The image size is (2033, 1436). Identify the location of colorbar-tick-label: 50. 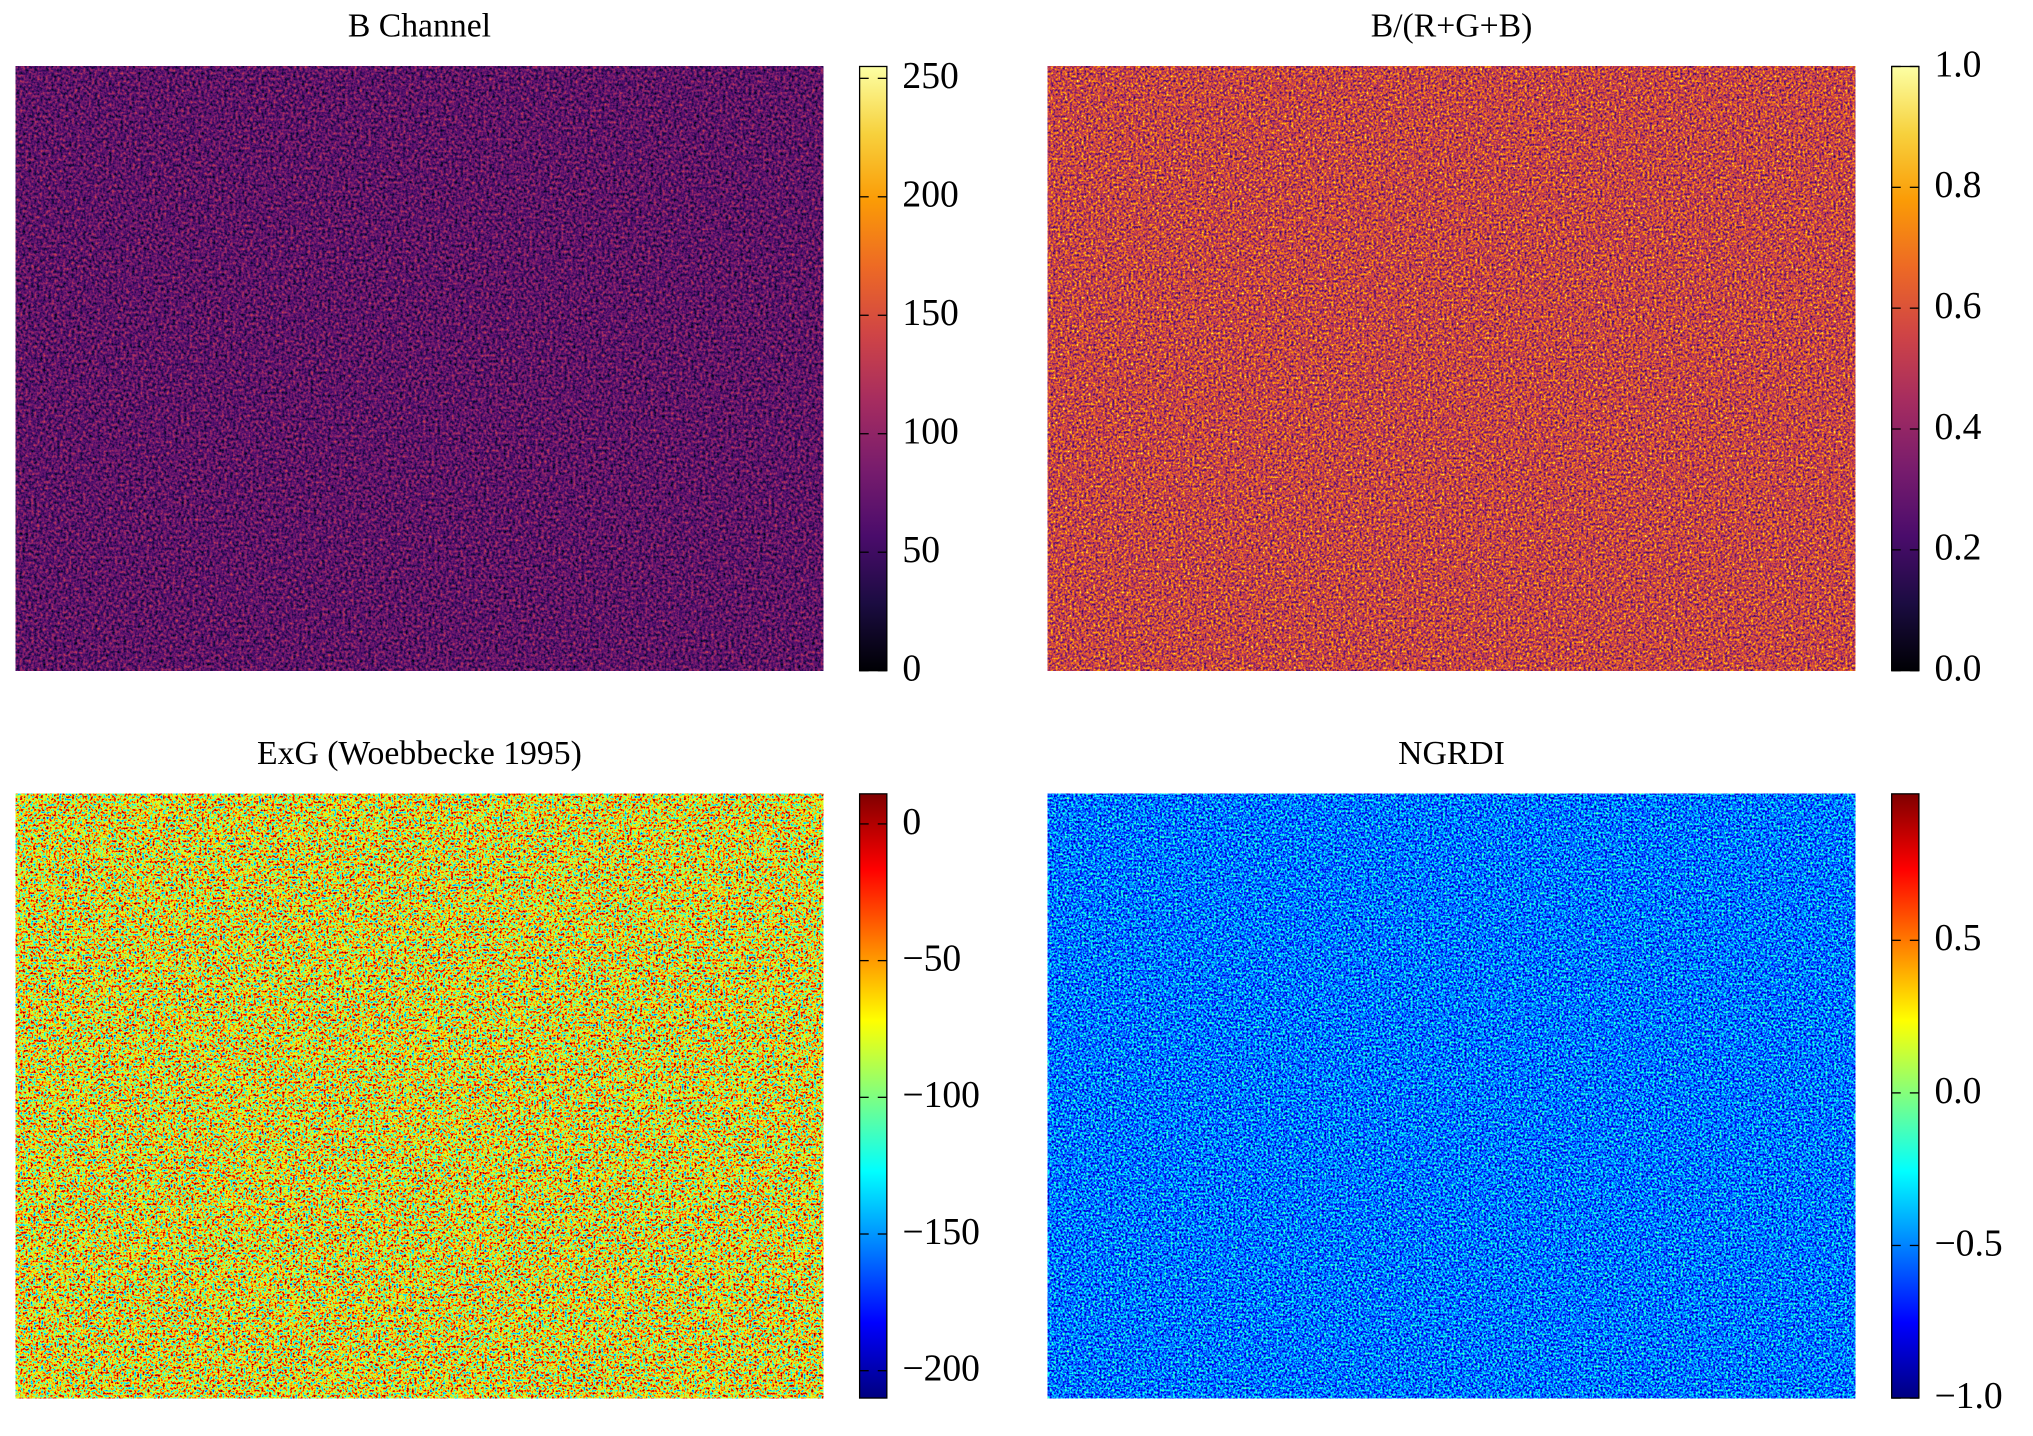
(921, 550).